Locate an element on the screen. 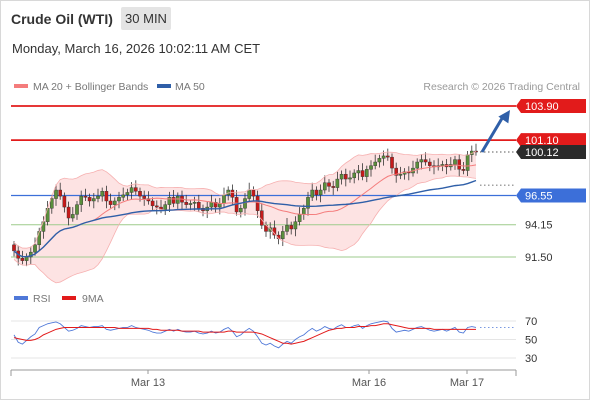 This screenshot has height=400, width=590. forecast-arrow-head is located at coordinates (504, 117).